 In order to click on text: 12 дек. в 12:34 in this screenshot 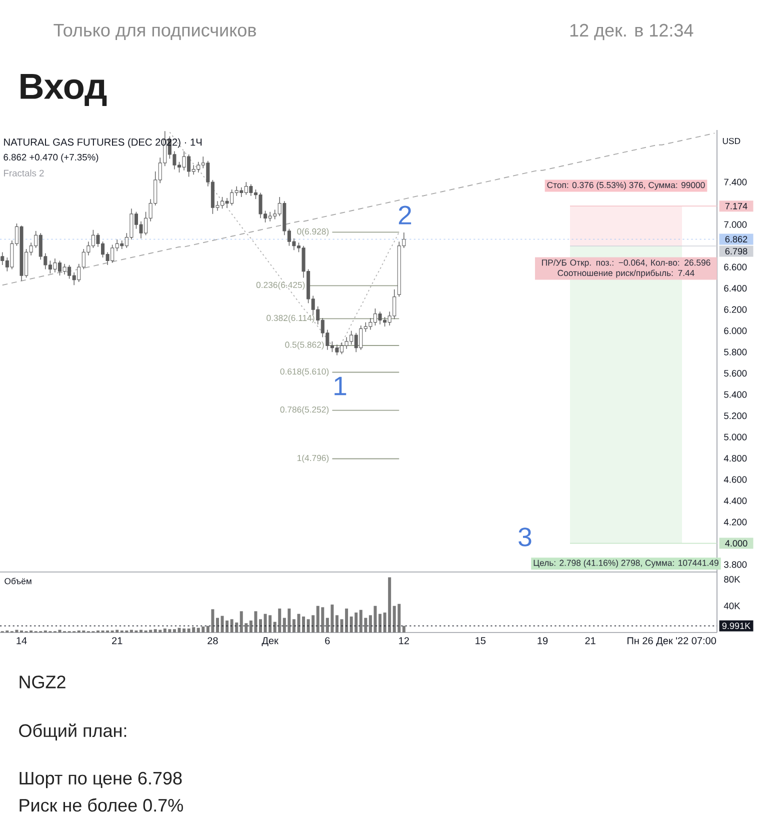, I will do `click(632, 32)`.